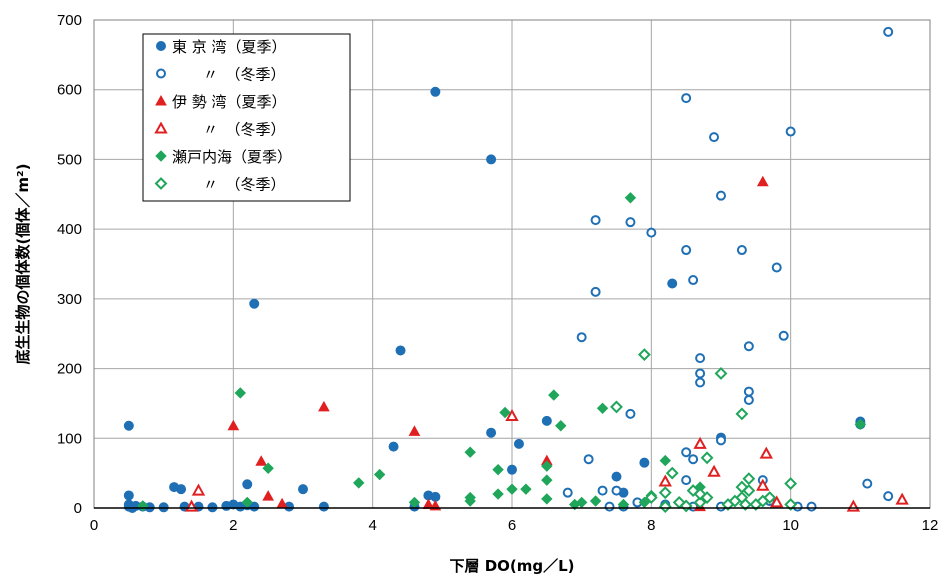  I want to click on x-tick-label: 6, so click(512, 525).